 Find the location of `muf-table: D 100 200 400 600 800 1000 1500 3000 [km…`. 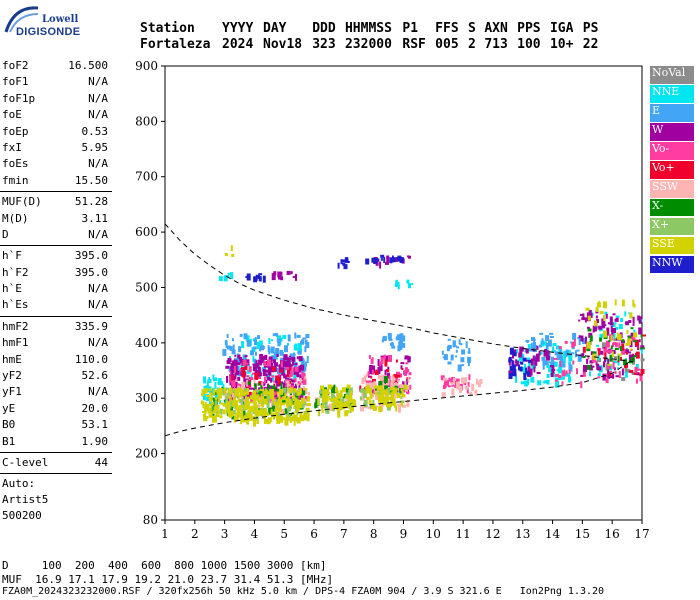

muf-table: D 100 200 400 600 800 1000 1500 3000 [km… is located at coordinates (167, 573).